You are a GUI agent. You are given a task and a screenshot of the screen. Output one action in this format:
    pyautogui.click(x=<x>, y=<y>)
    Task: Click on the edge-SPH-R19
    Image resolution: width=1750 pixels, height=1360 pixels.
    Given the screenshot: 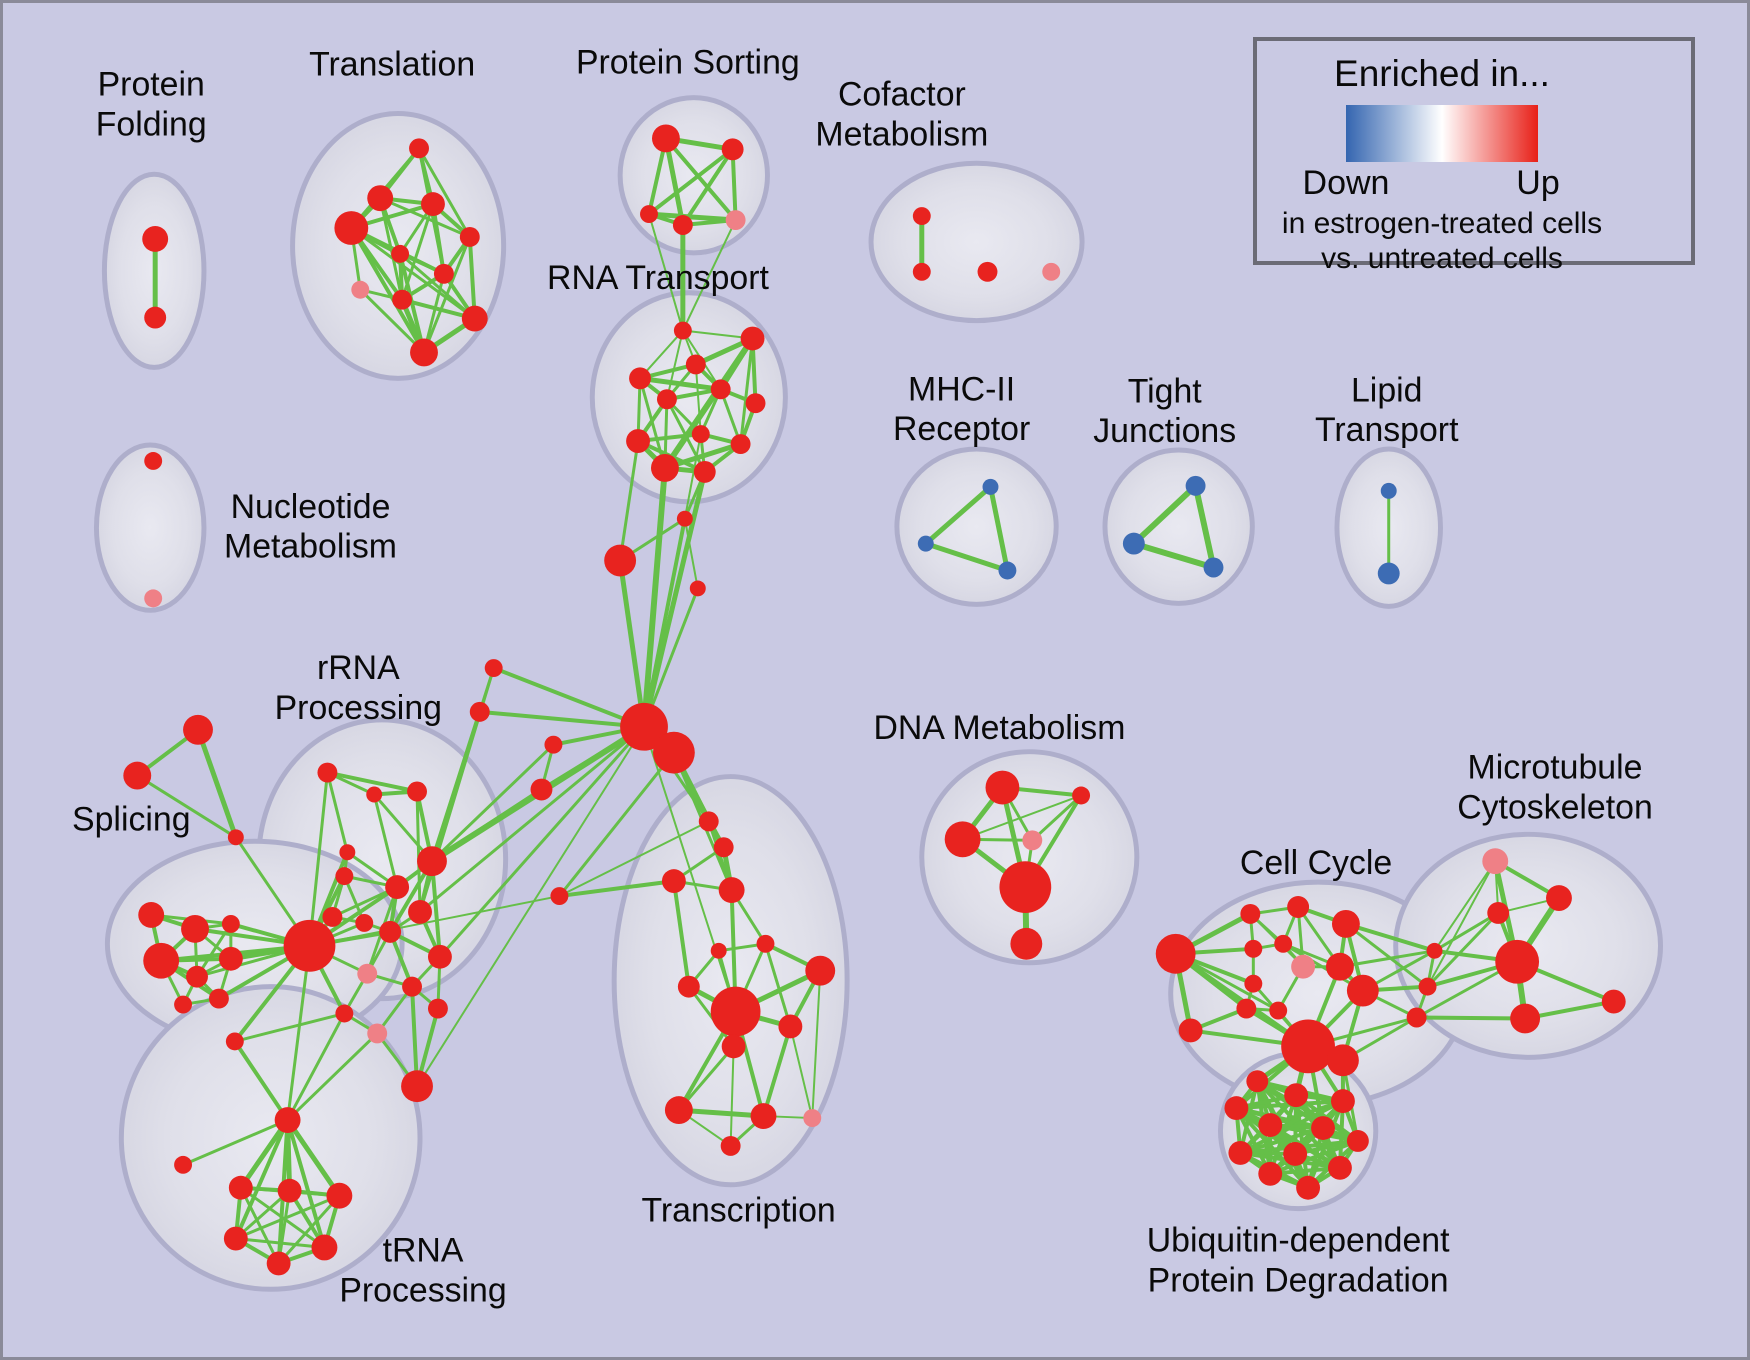 What is the action you would take?
    pyautogui.click(x=298, y=1033)
    